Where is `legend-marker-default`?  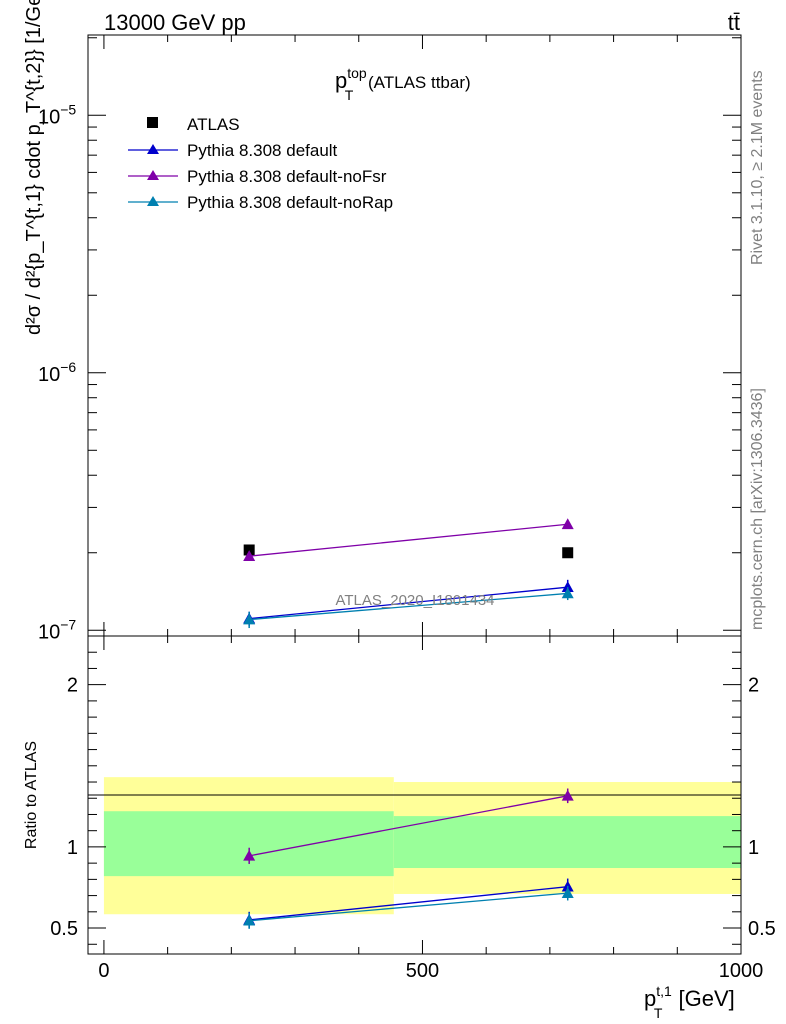 legend-marker-default is located at coordinates (153, 149).